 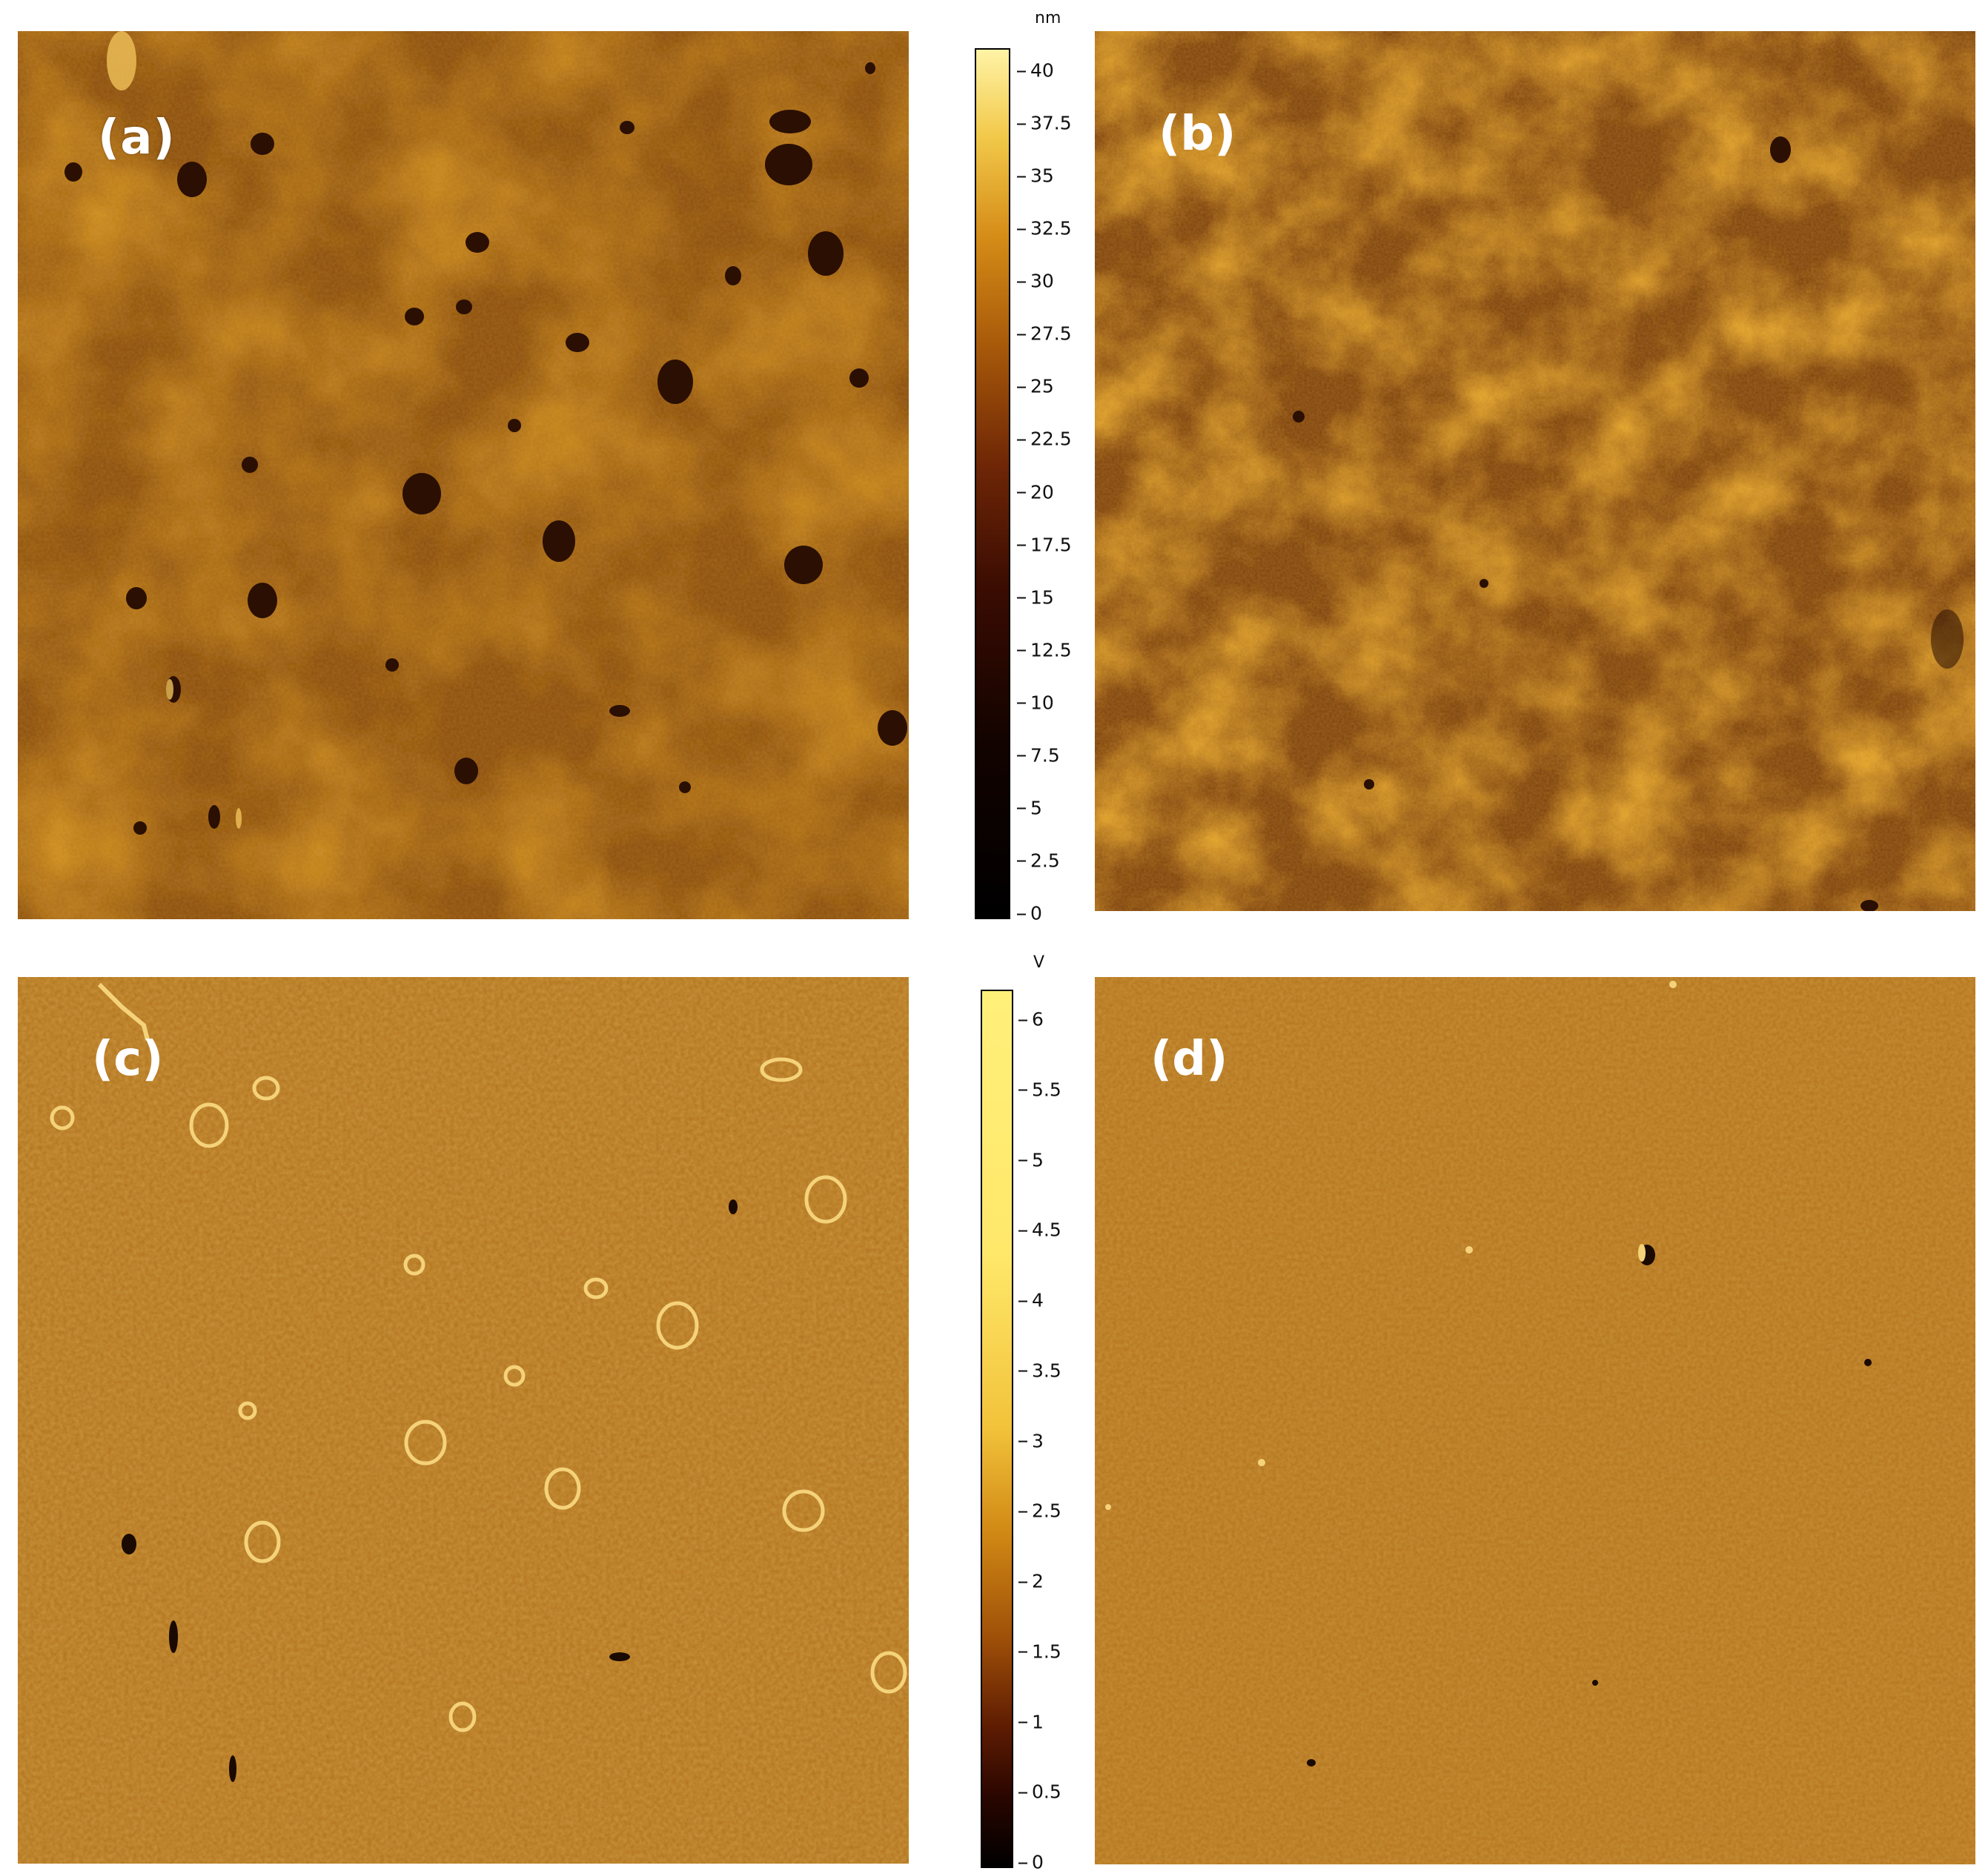 What do you see at coordinates (1044, 228) in the screenshot?
I see `colorbar-tick-label: 32.5` at bounding box center [1044, 228].